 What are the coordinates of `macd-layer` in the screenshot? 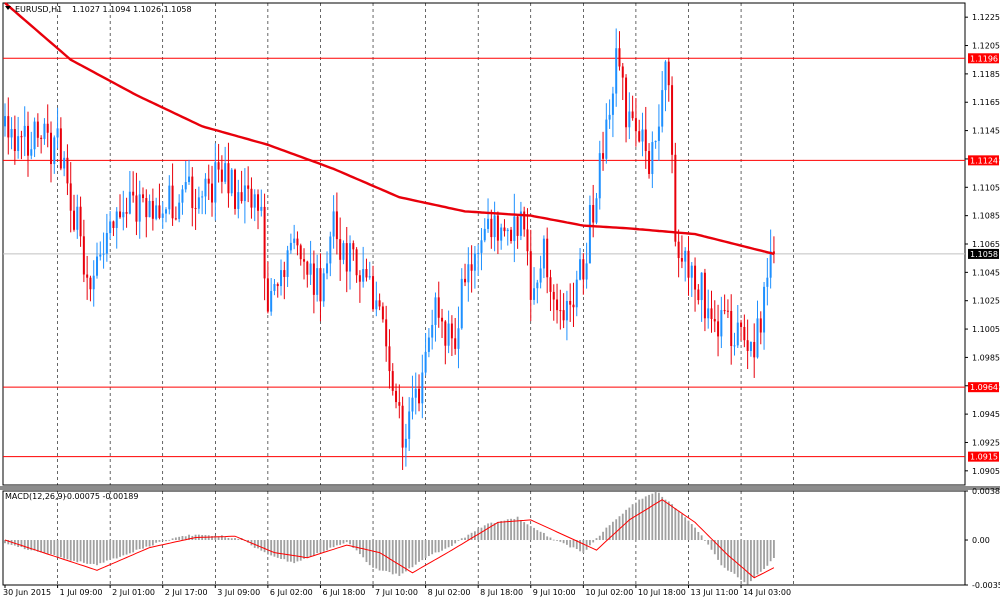 It's located at (389, 538).